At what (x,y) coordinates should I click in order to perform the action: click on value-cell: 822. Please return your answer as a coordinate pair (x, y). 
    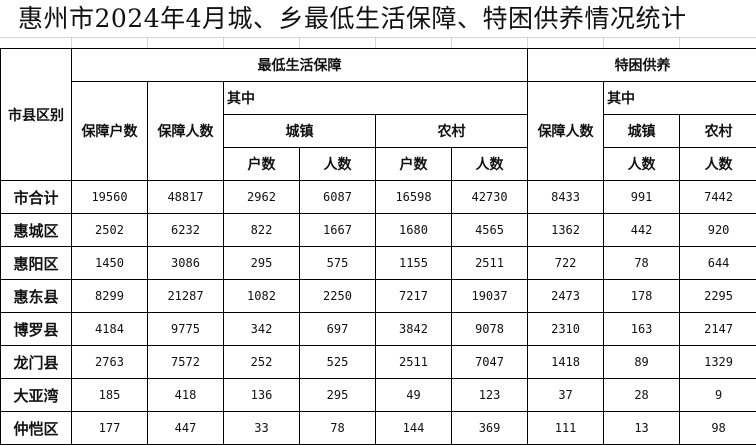
    Looking at the image, I should click on (261, 230).